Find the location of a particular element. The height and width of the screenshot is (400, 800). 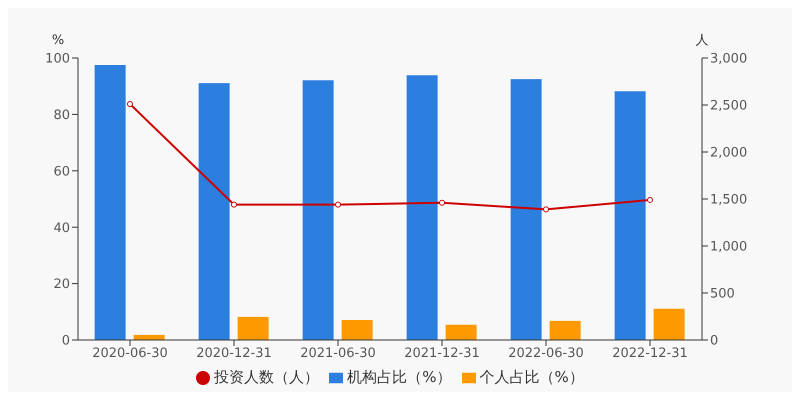

y2-tick-label: 1,500 is located at coordinates (729, 200).